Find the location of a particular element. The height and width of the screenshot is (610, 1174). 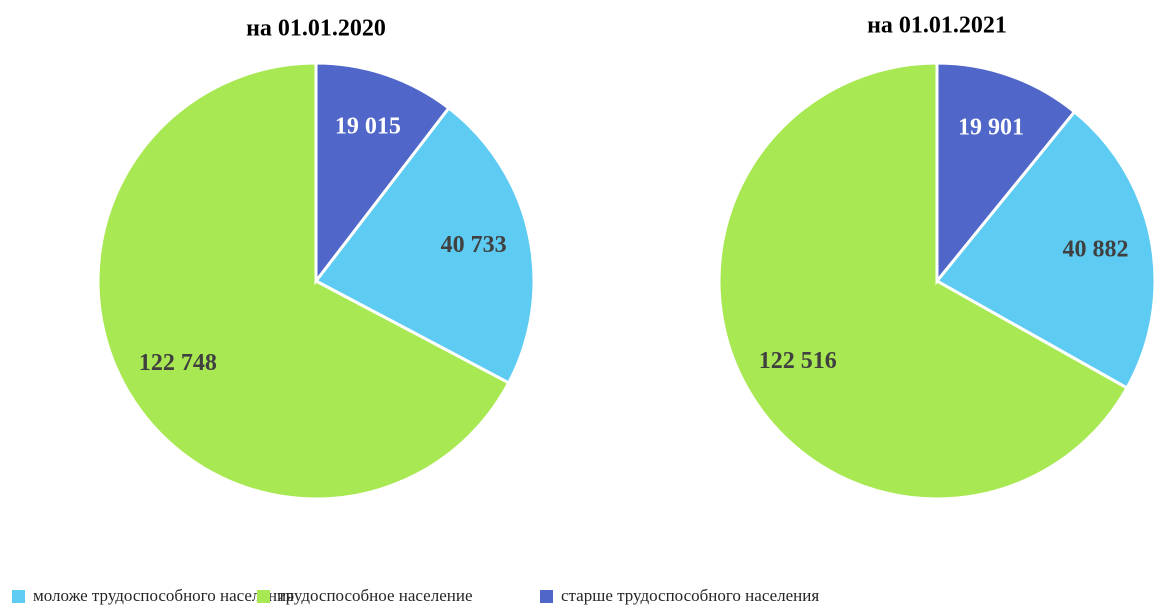

chart-title: на 01.01.2020 is located at coordinates (316, 29).